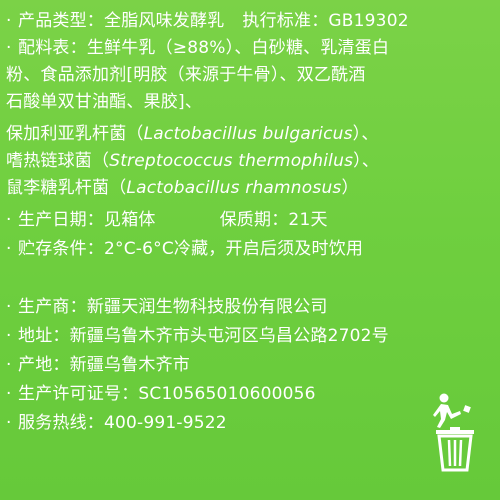 The width and height of the screenshot is (500, 500). What do you see at coordinates (61, 220) in the screenshot?
I see `production-date-label: 生产日期：` at bounding box center [61, 220].